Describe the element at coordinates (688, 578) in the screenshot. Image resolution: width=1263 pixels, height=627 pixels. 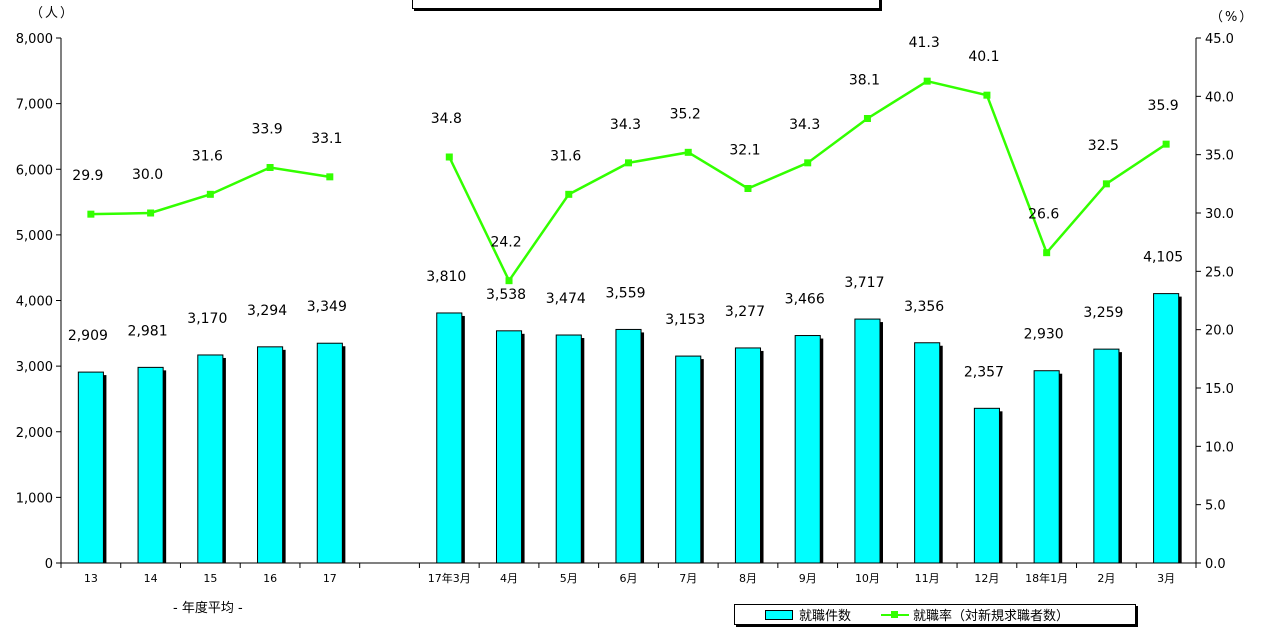
I see `x-tick-label: 7月` at that location.